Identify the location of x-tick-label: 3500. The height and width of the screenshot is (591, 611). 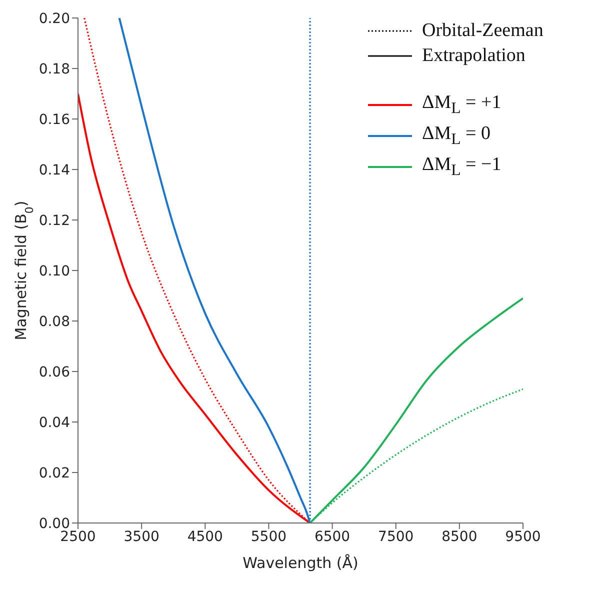
(142, 536).